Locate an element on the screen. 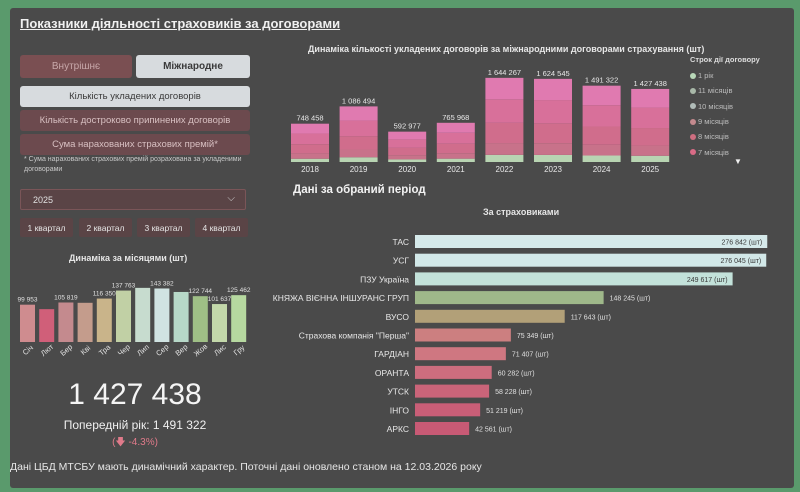  insurer-value-label: 276 842 (шт) is located at coordinates (742, 243).